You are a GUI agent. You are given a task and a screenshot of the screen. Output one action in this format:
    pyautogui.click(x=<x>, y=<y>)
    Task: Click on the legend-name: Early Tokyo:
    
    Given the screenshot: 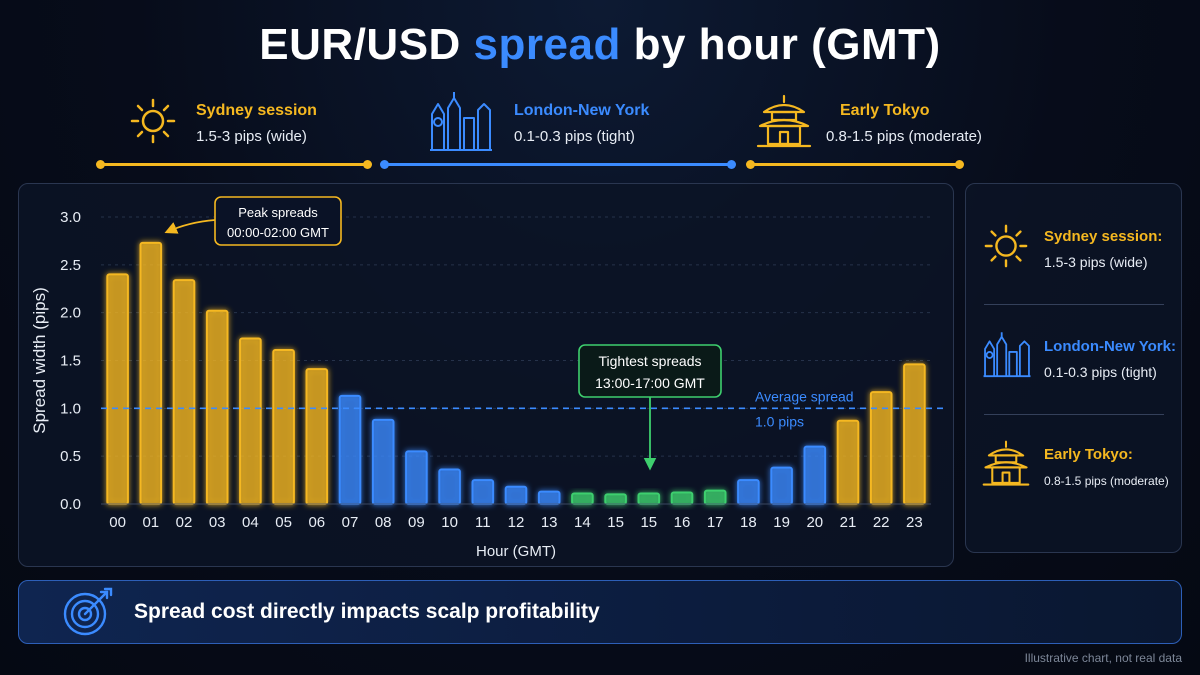 What is the action you would take?
    pyautogui.click(x=1088, y=454)
    